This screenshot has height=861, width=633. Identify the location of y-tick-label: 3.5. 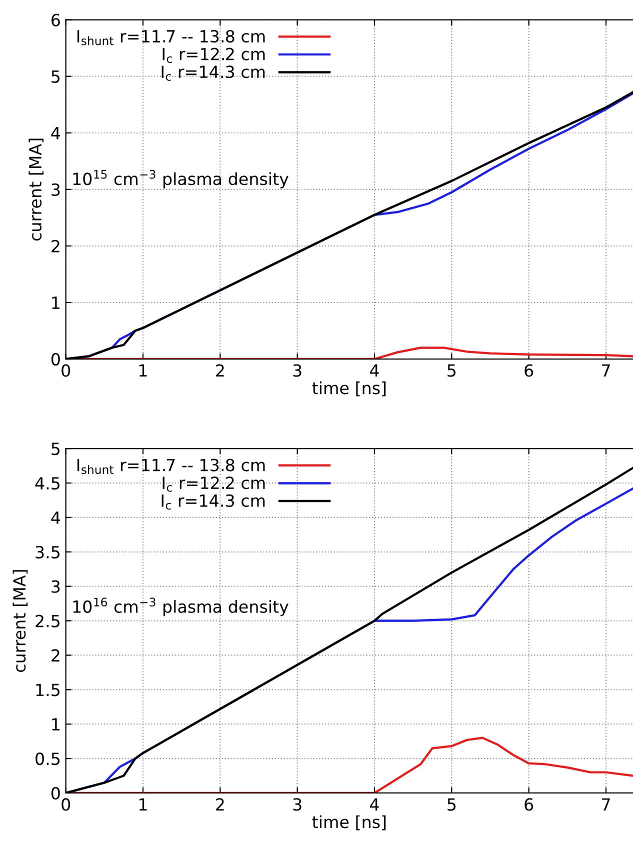
(48, 552).